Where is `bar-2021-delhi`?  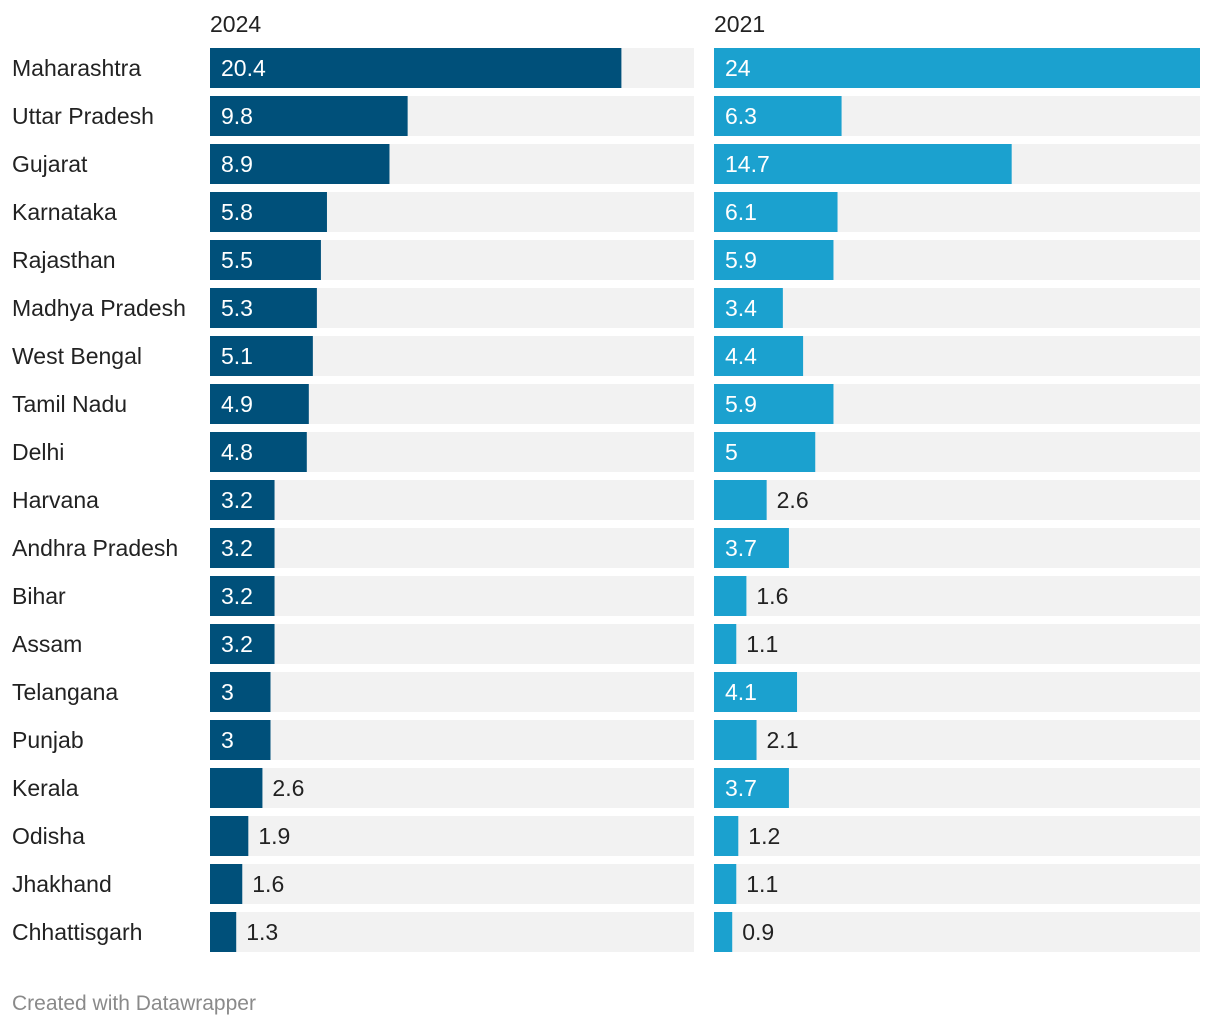 bar-2021-delhi is located at coordinates (765, 452).